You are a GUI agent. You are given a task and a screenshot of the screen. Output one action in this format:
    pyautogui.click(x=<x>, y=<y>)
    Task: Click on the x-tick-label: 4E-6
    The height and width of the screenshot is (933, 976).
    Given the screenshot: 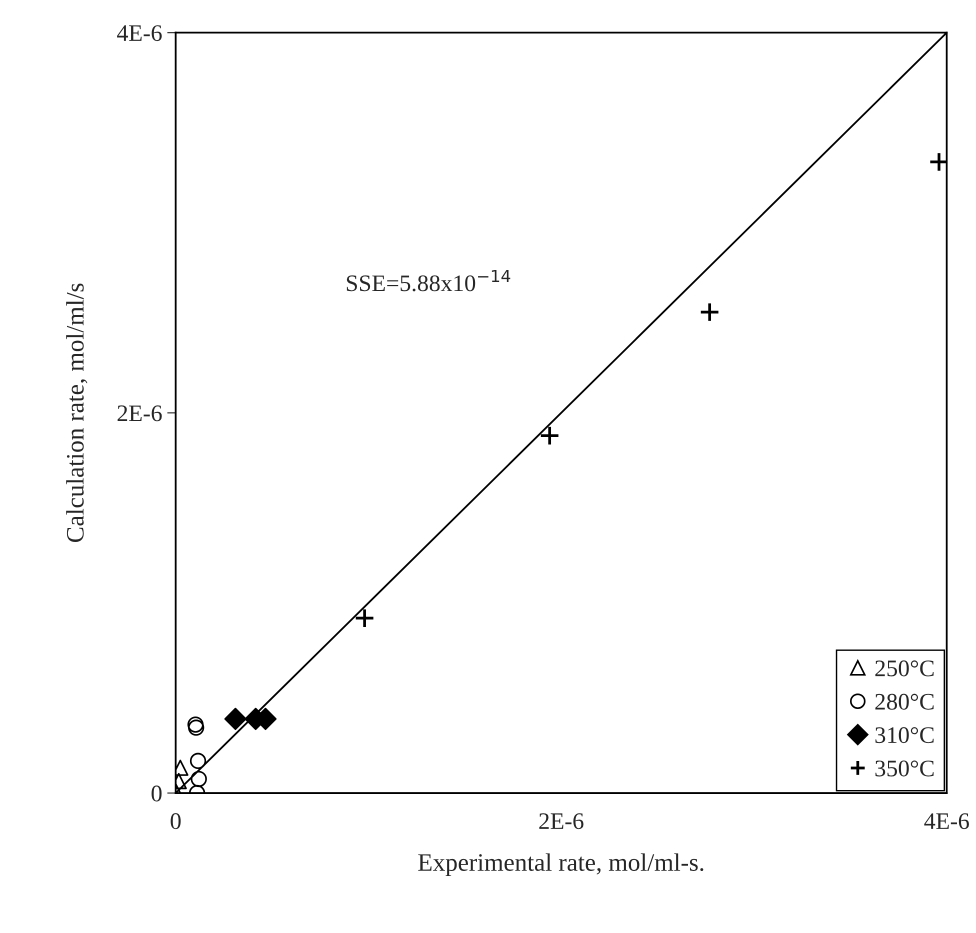 What is the action you would take?
    pyautogui.click(x=946, y=821)
    